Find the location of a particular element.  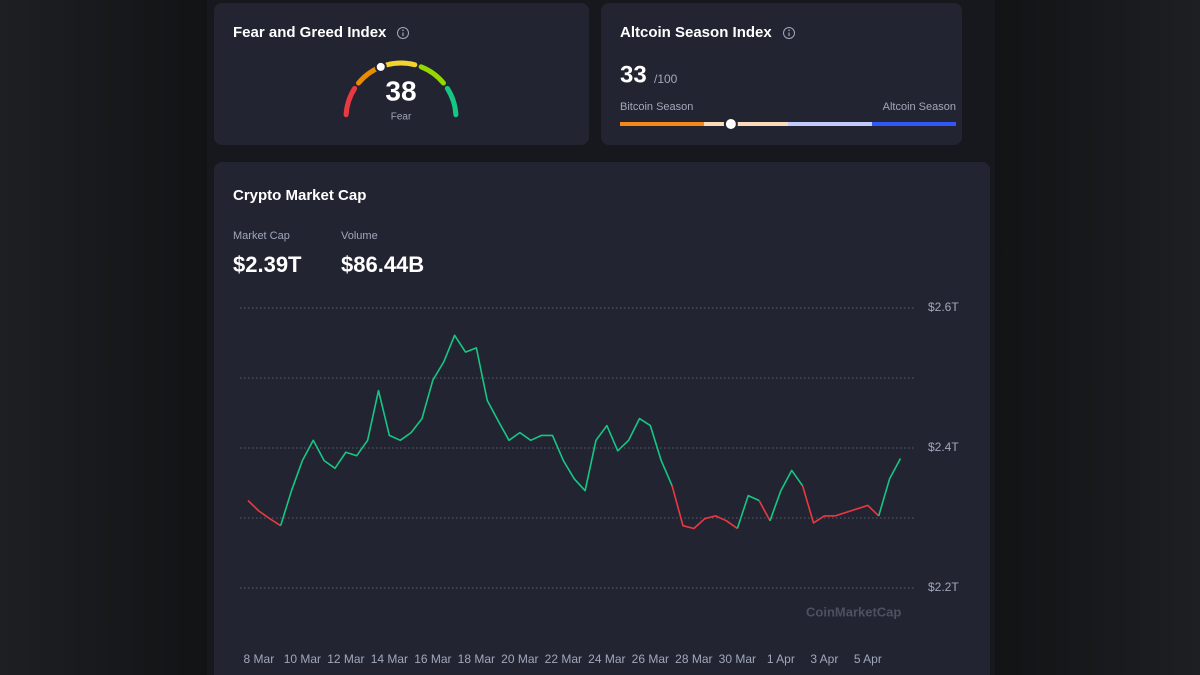

x-tick-label: 22 Mar is located at coordinates (563, 659).